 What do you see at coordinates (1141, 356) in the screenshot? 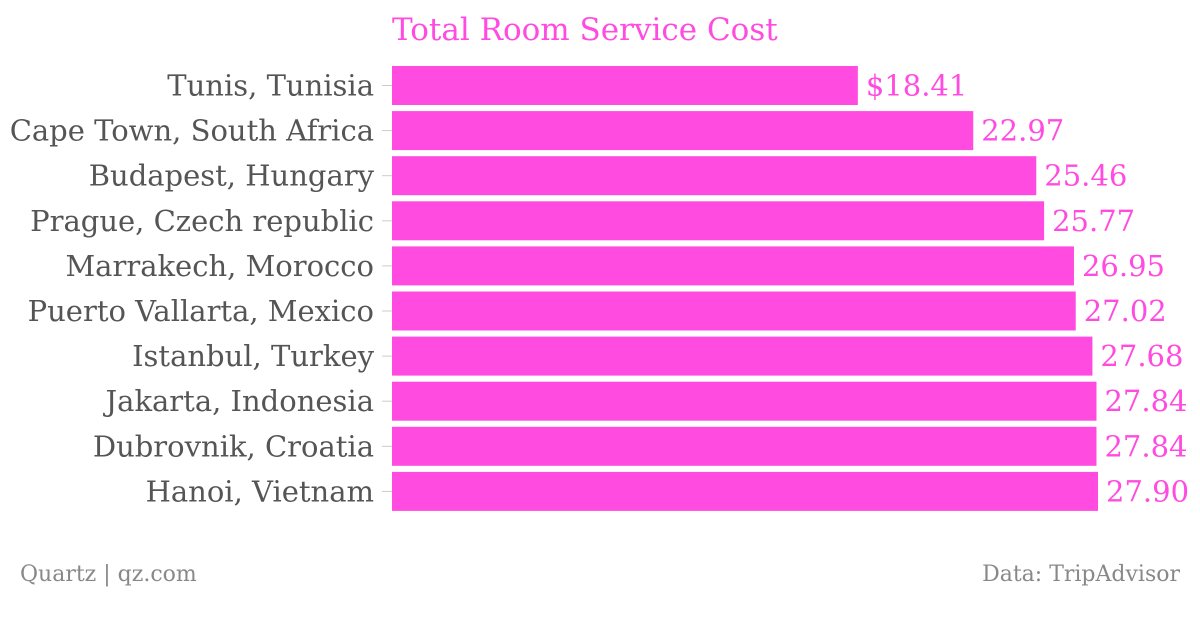
I see `value-label-istanbul-turkey: 27.68` at bounding box center [1141, 356].